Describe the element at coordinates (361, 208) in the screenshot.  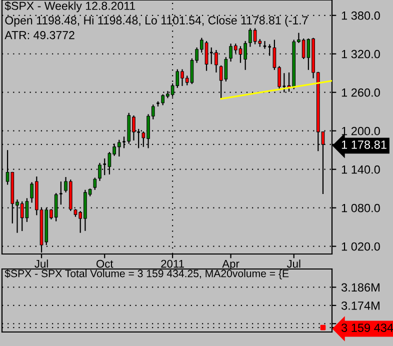
I see `y-tick-label: 1 080.0` at that location.